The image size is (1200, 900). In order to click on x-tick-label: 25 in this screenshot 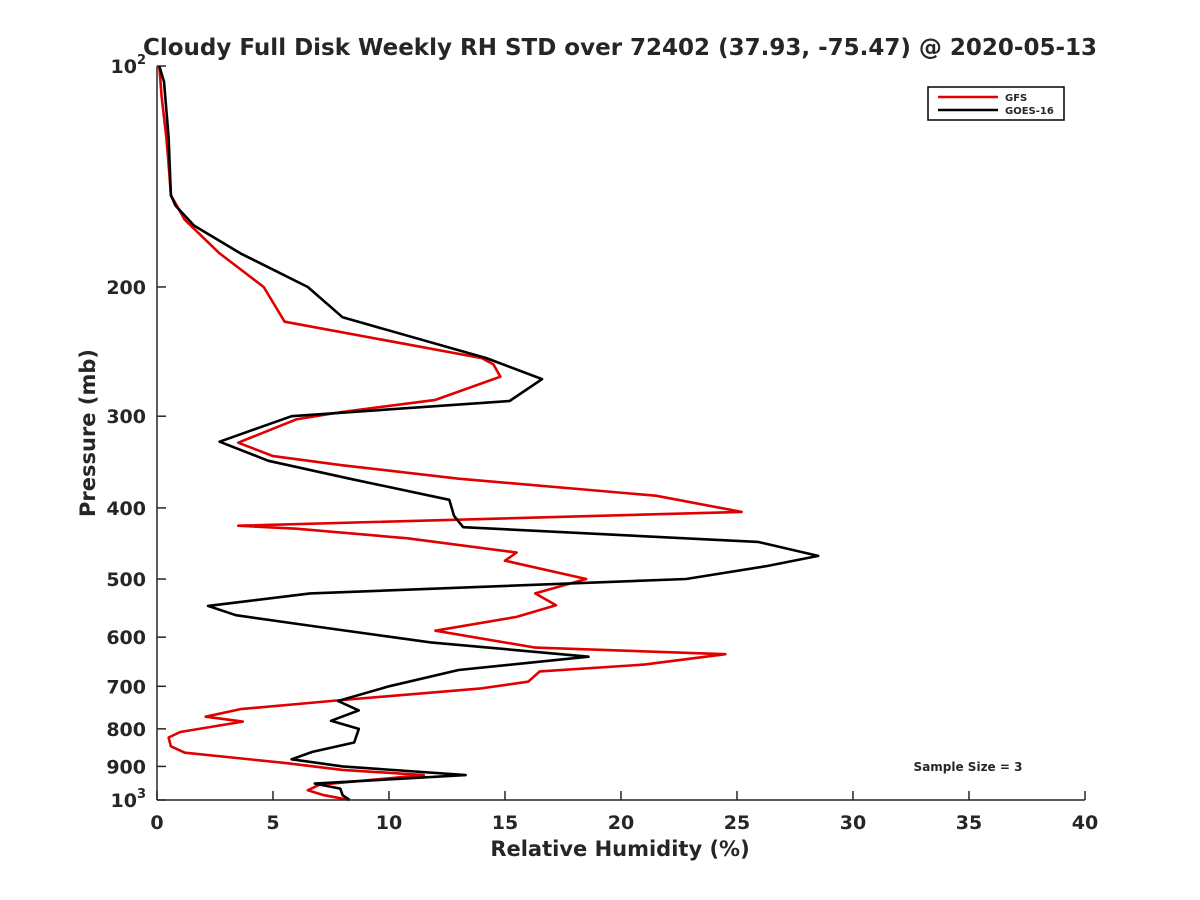, I will do `click(737, 823)`.